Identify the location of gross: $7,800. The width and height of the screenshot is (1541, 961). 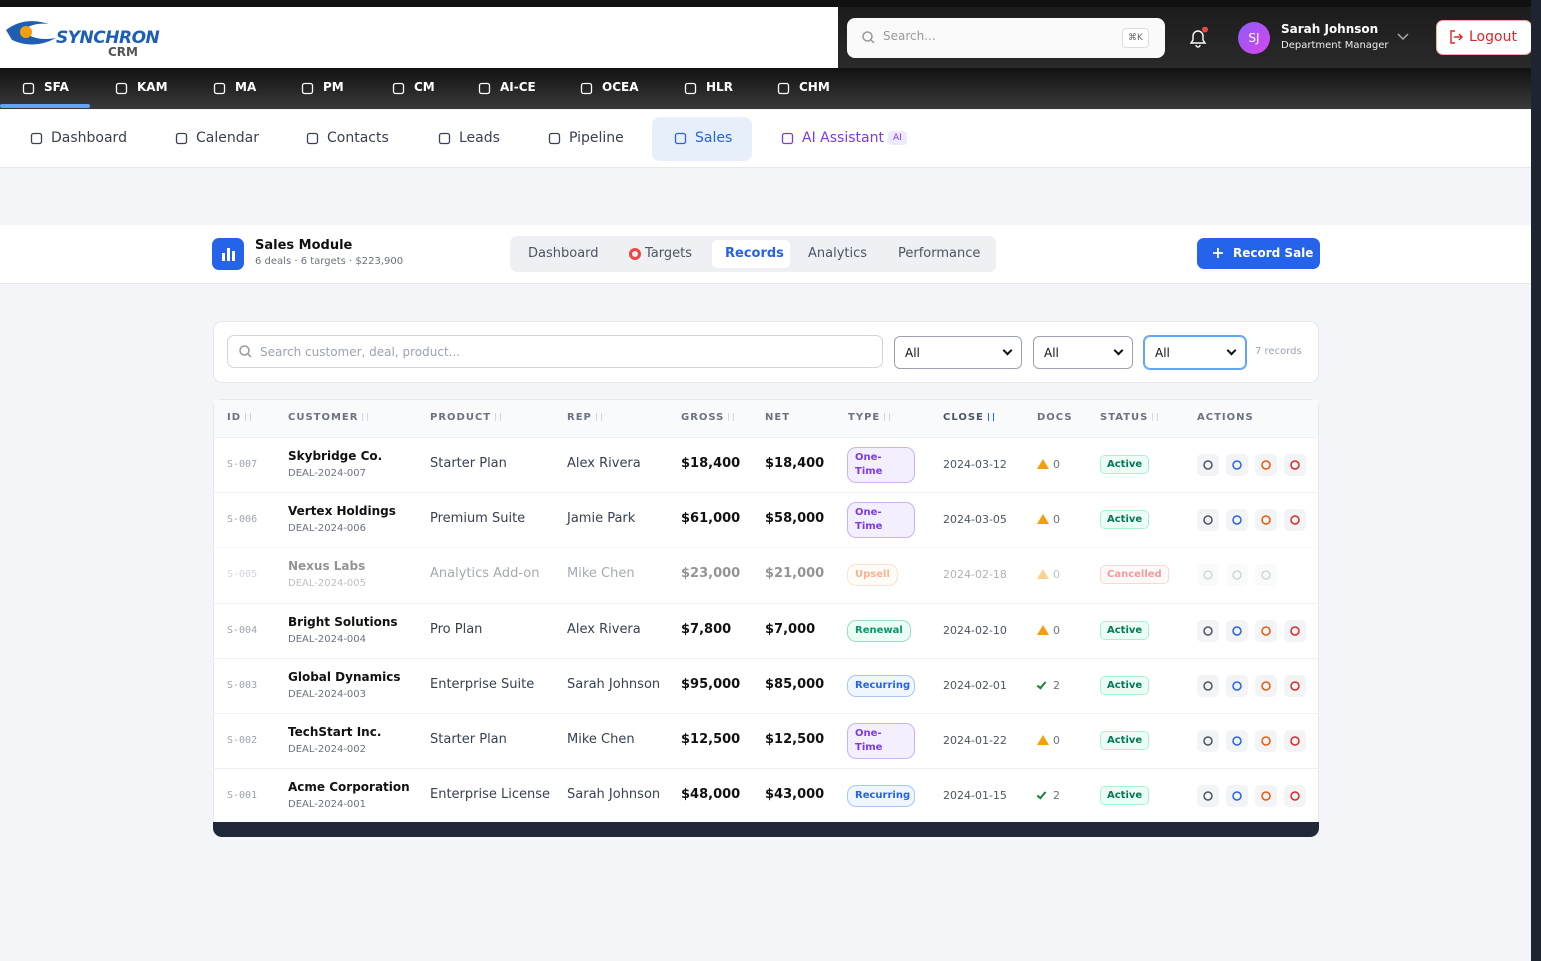
(706, 629).